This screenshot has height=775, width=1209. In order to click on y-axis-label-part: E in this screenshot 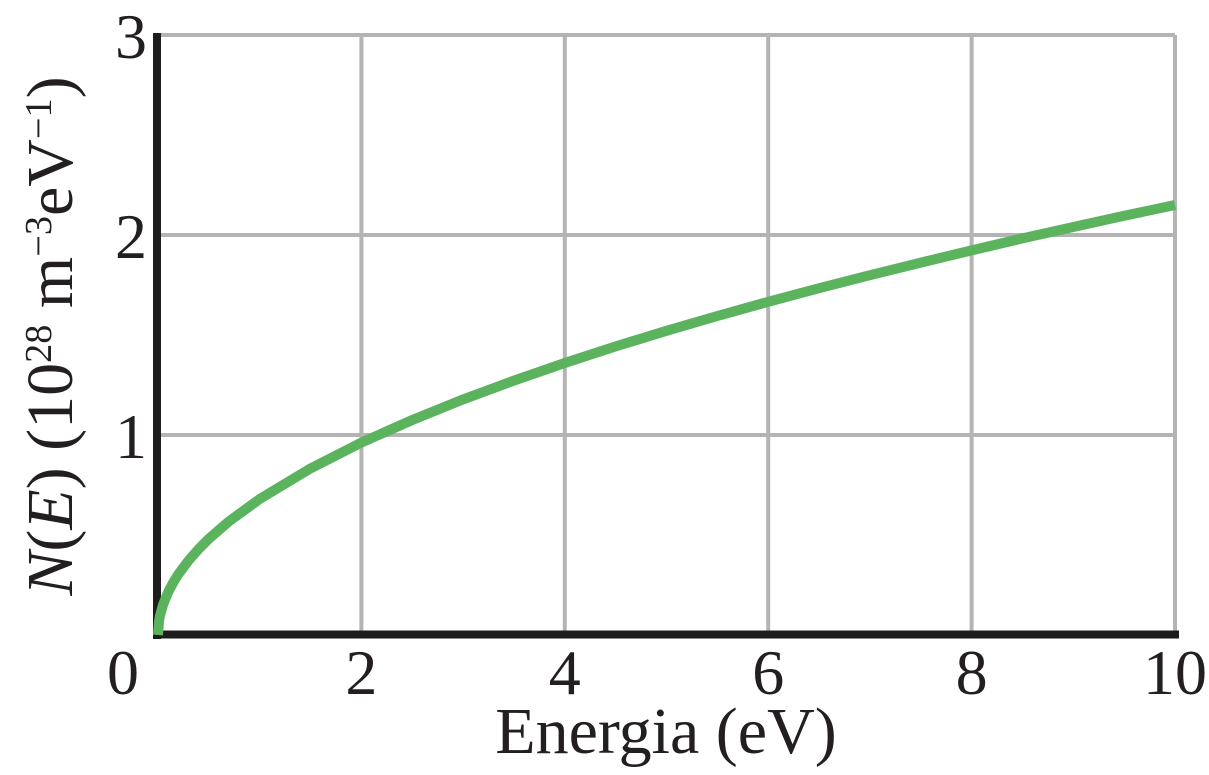, I will do `click(51, 509)`.